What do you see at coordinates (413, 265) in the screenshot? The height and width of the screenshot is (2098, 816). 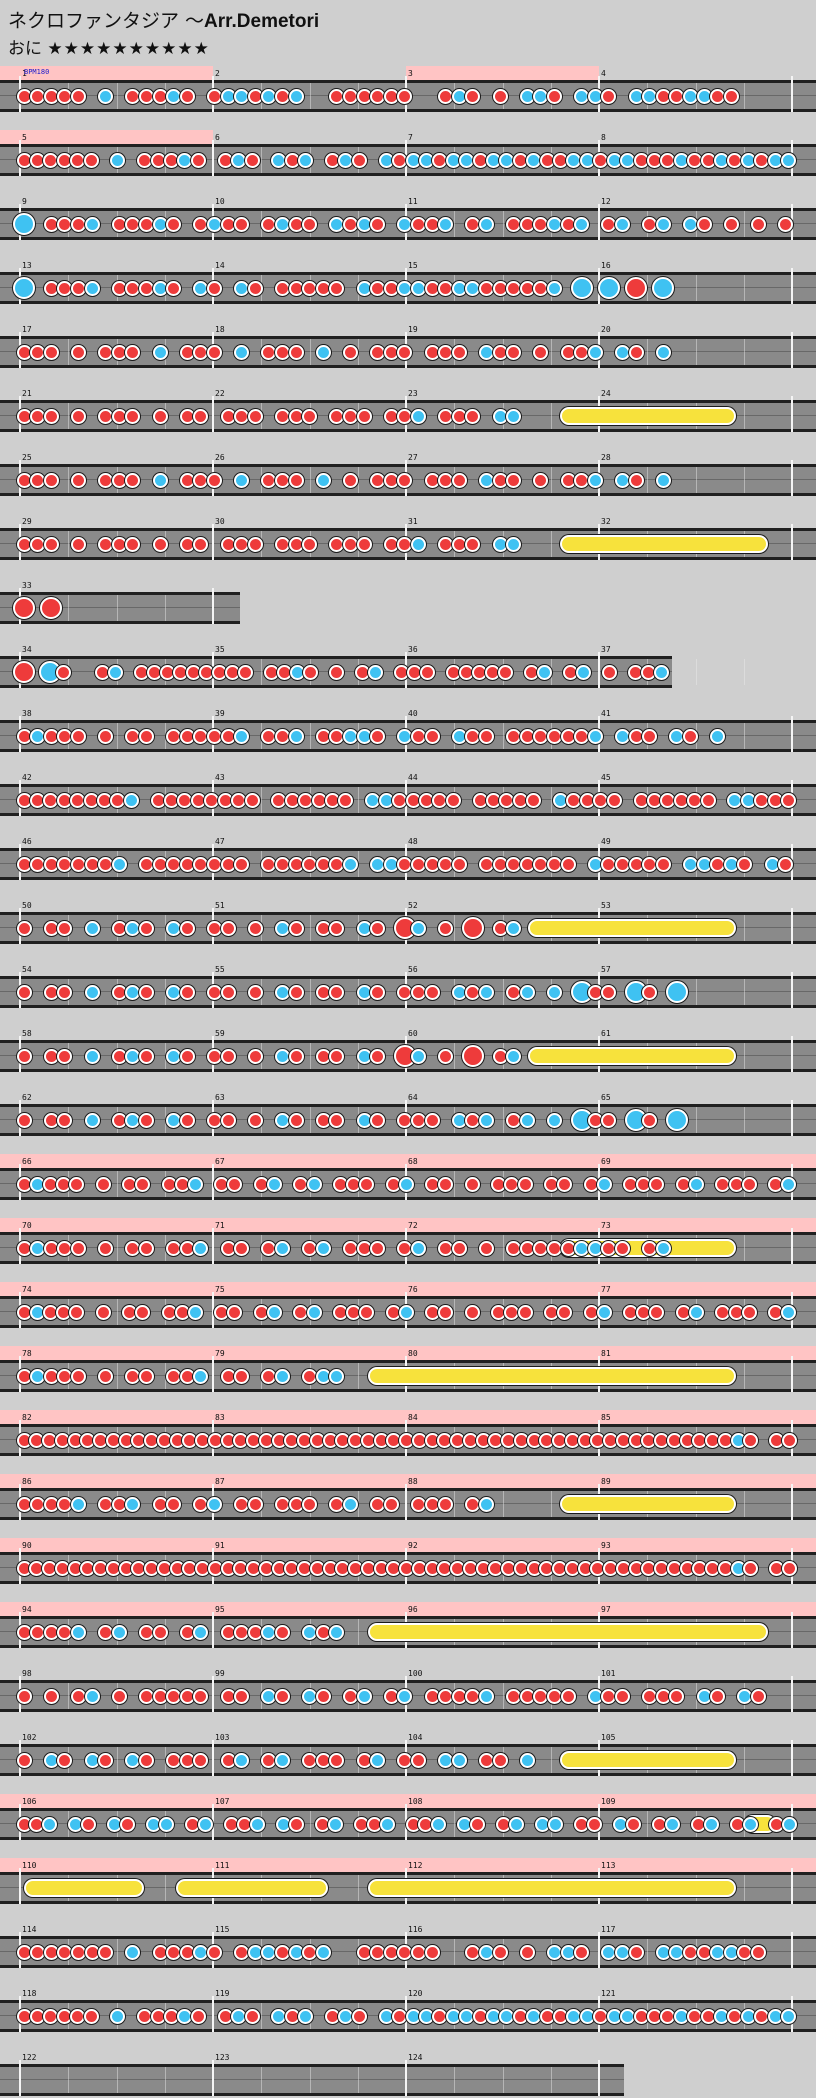 I see `measure-number: 15` at bounding box center [413, 265].